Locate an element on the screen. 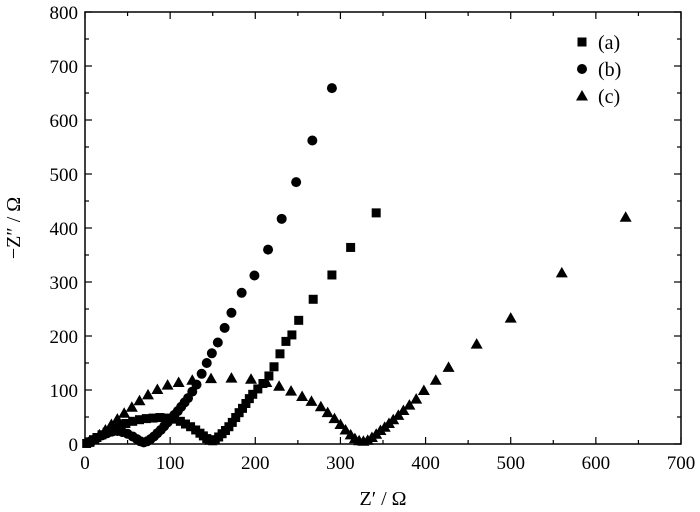 This screenshot has height=512, width=700. x-tick-label: 700 is located at coordinates (681, 463).